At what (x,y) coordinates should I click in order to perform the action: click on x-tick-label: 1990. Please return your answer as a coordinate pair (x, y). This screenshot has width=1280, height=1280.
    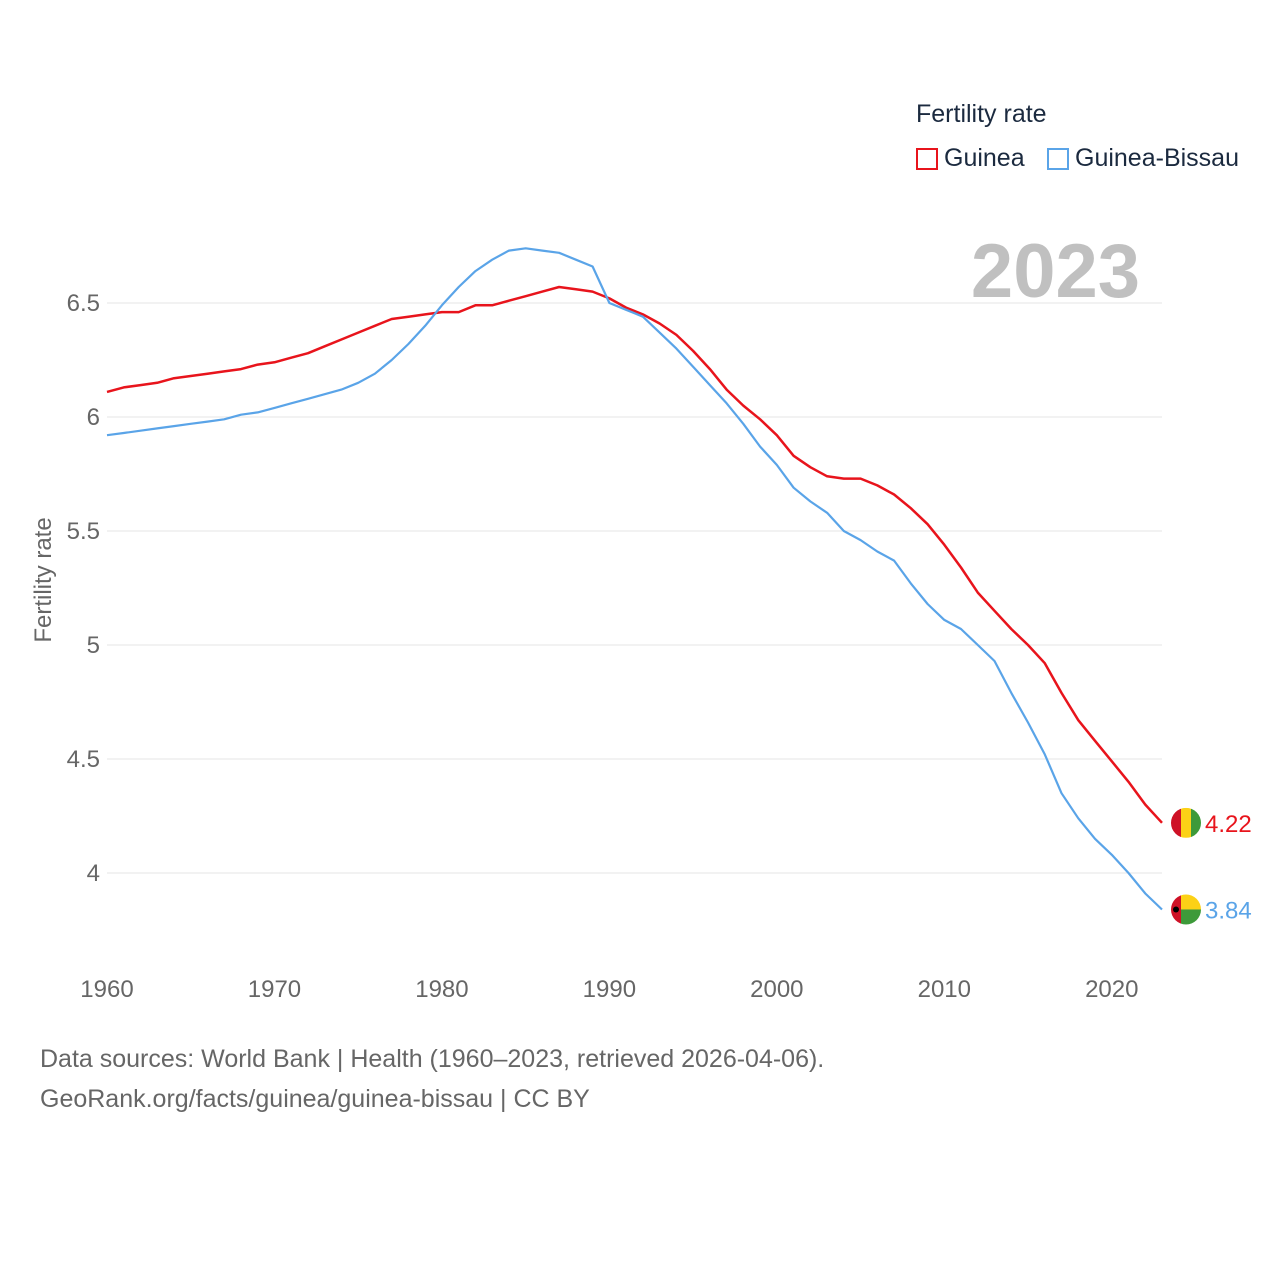
    Looking at the image, I should click on (609, 989).